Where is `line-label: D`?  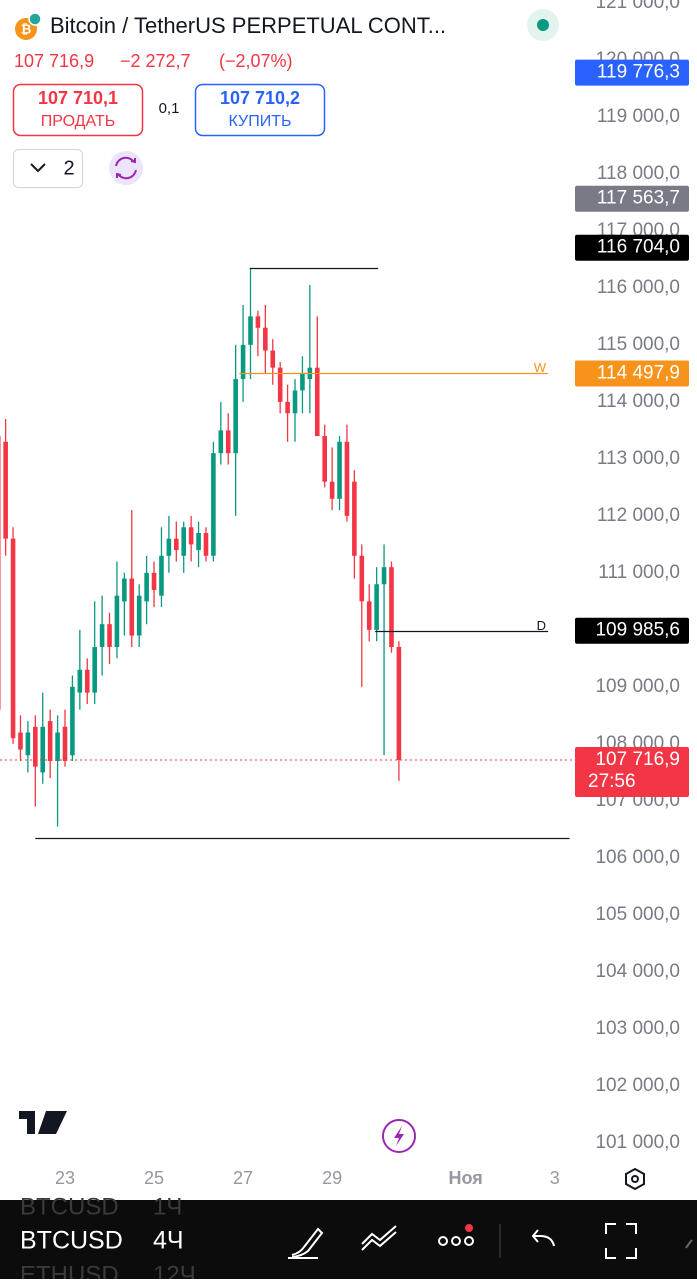 line-label: D is located at coordinates (541, 625).